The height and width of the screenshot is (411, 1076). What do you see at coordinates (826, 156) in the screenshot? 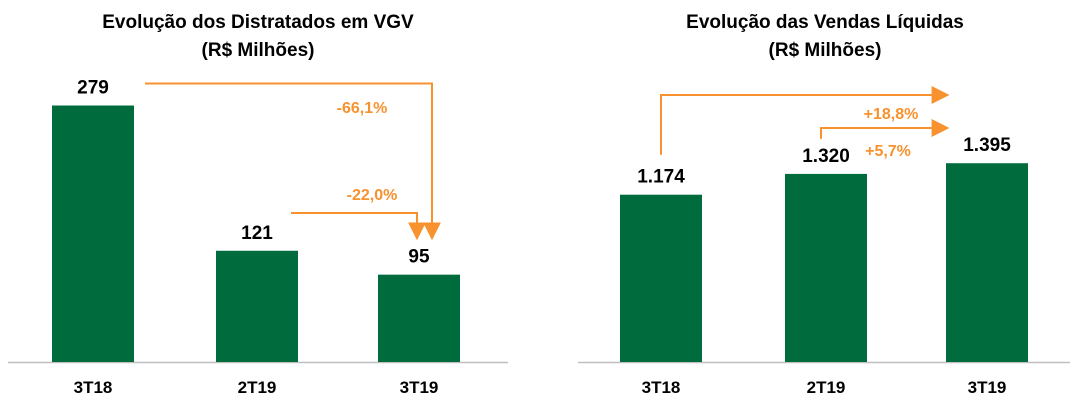
I see `data-label: 1.320` at bounding box center [826, 156].